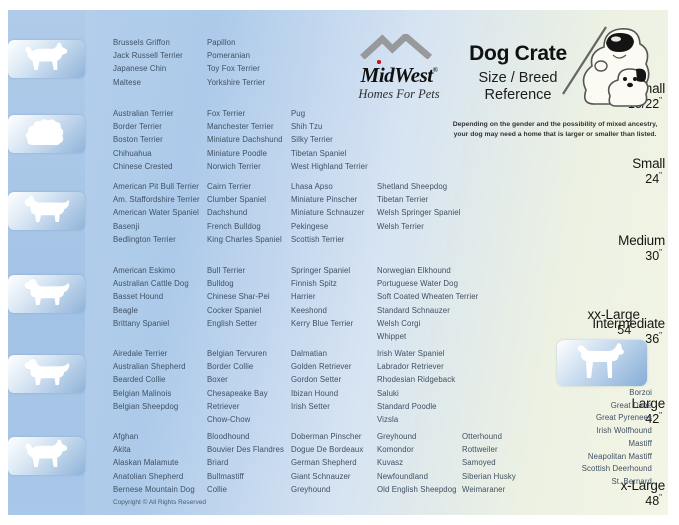  What do you see at coordinates (221, 42) in the screenshot?
I see `breed-item: Papillon` at bounding box center [221, 42].